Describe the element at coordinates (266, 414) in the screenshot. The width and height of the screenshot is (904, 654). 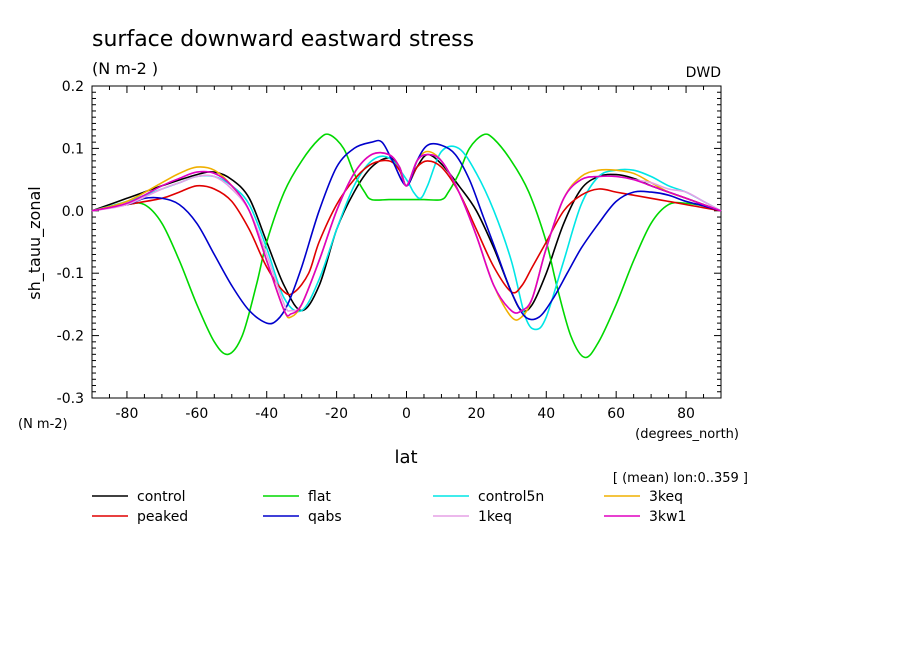
I see `x-tick-label: -40` at that location.